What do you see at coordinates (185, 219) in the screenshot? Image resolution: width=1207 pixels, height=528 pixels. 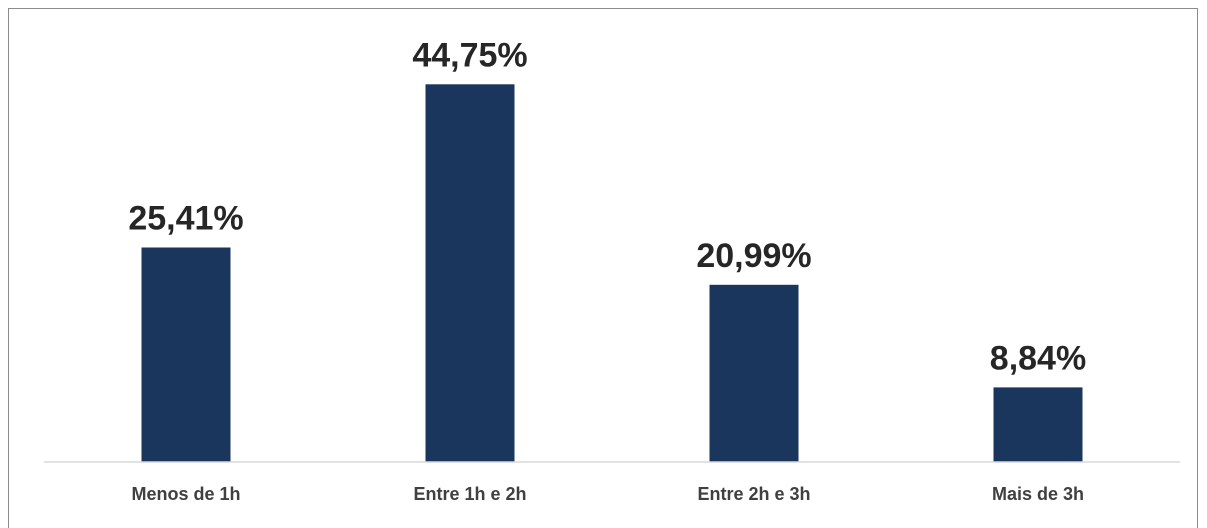 I see `data-label-0: 25,41%` at bounding box center [185, 219].